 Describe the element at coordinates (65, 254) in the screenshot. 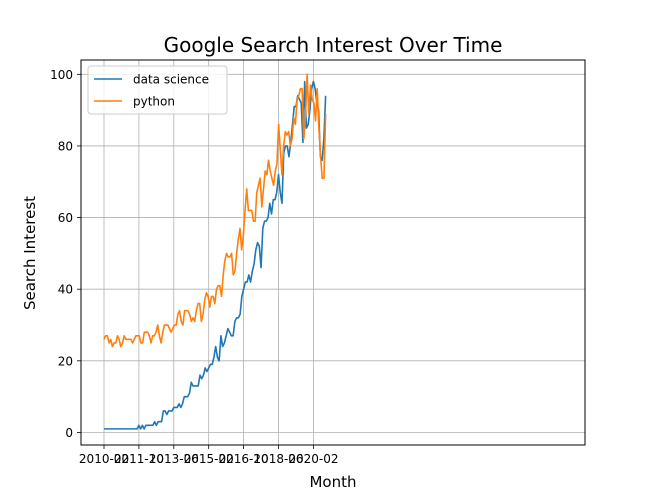

I see `y-axis-ticks: 0 20 40 60 80 100` at that location.